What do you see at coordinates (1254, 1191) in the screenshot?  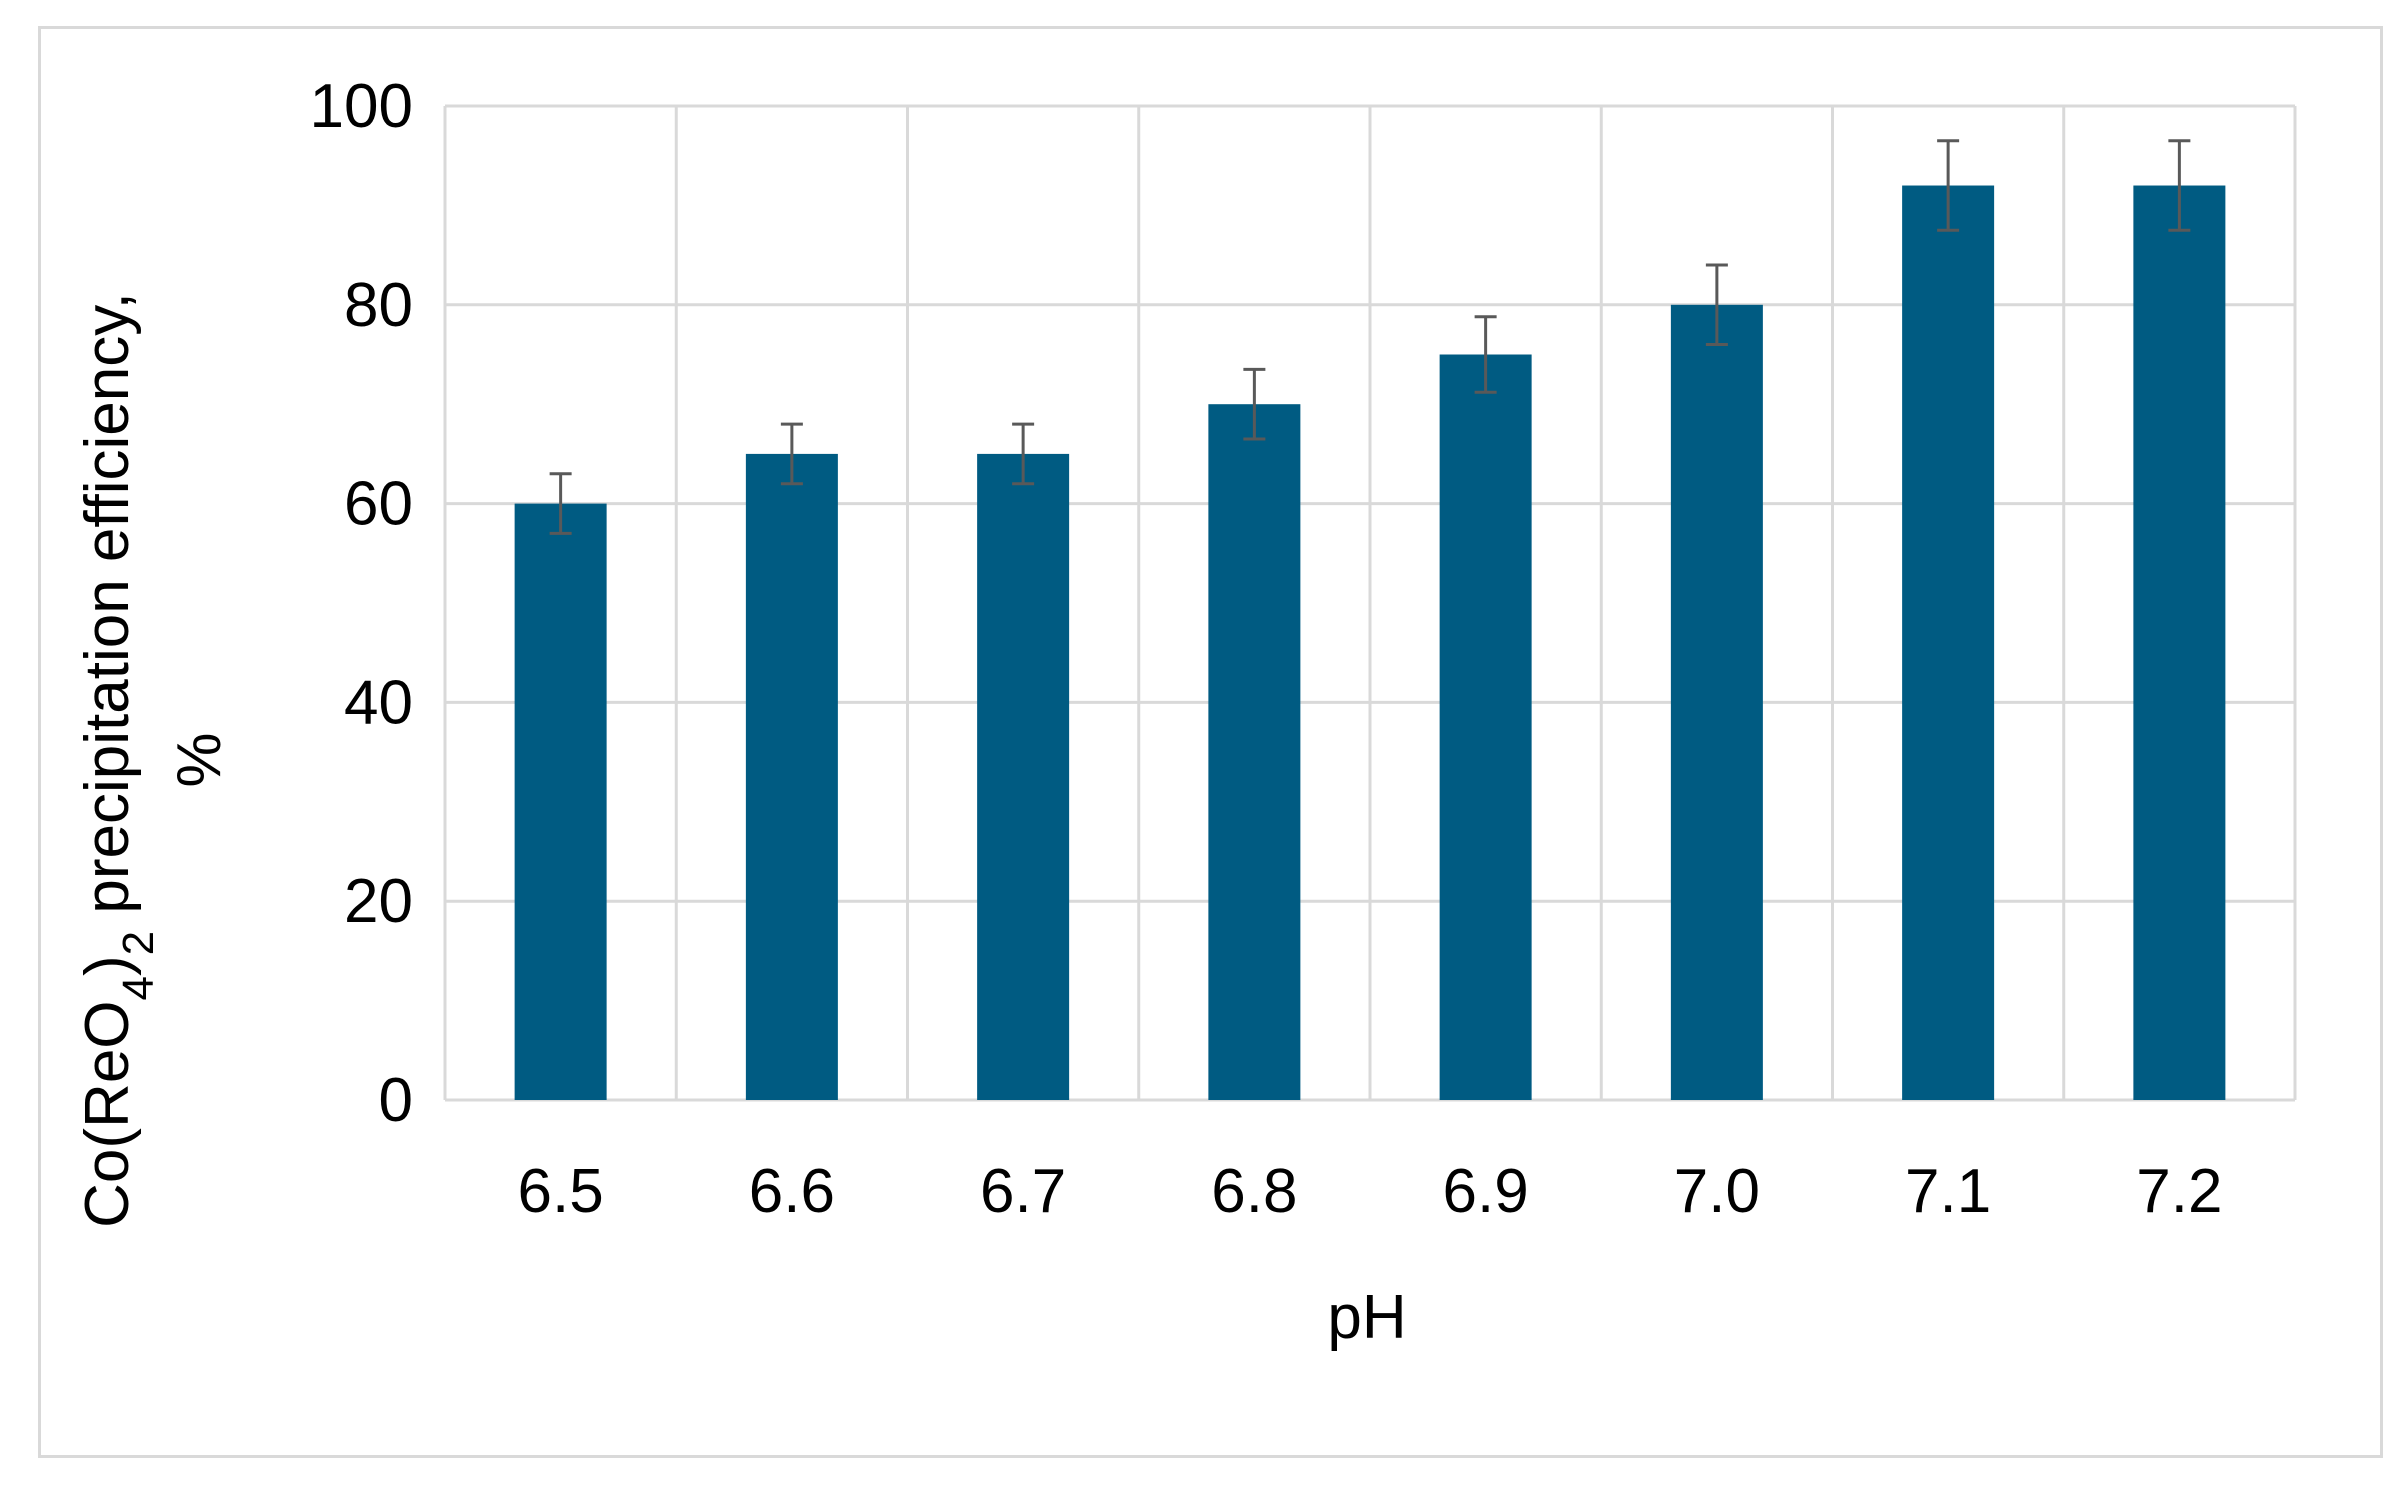 I see `x-tick-label: 6.8` at bounding box center [1254, 1191].